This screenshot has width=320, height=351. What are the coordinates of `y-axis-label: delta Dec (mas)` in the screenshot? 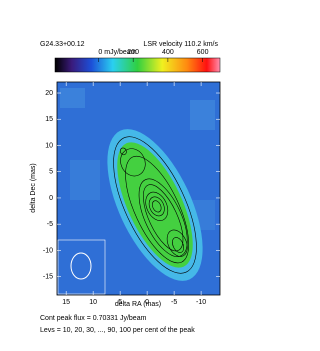 It's located at (33, 187).